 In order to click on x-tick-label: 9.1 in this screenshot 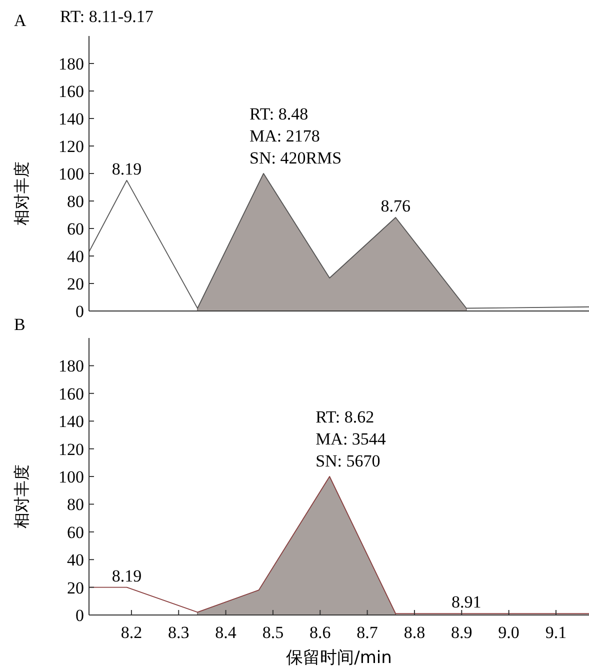, I will do `click(556, 632)`.